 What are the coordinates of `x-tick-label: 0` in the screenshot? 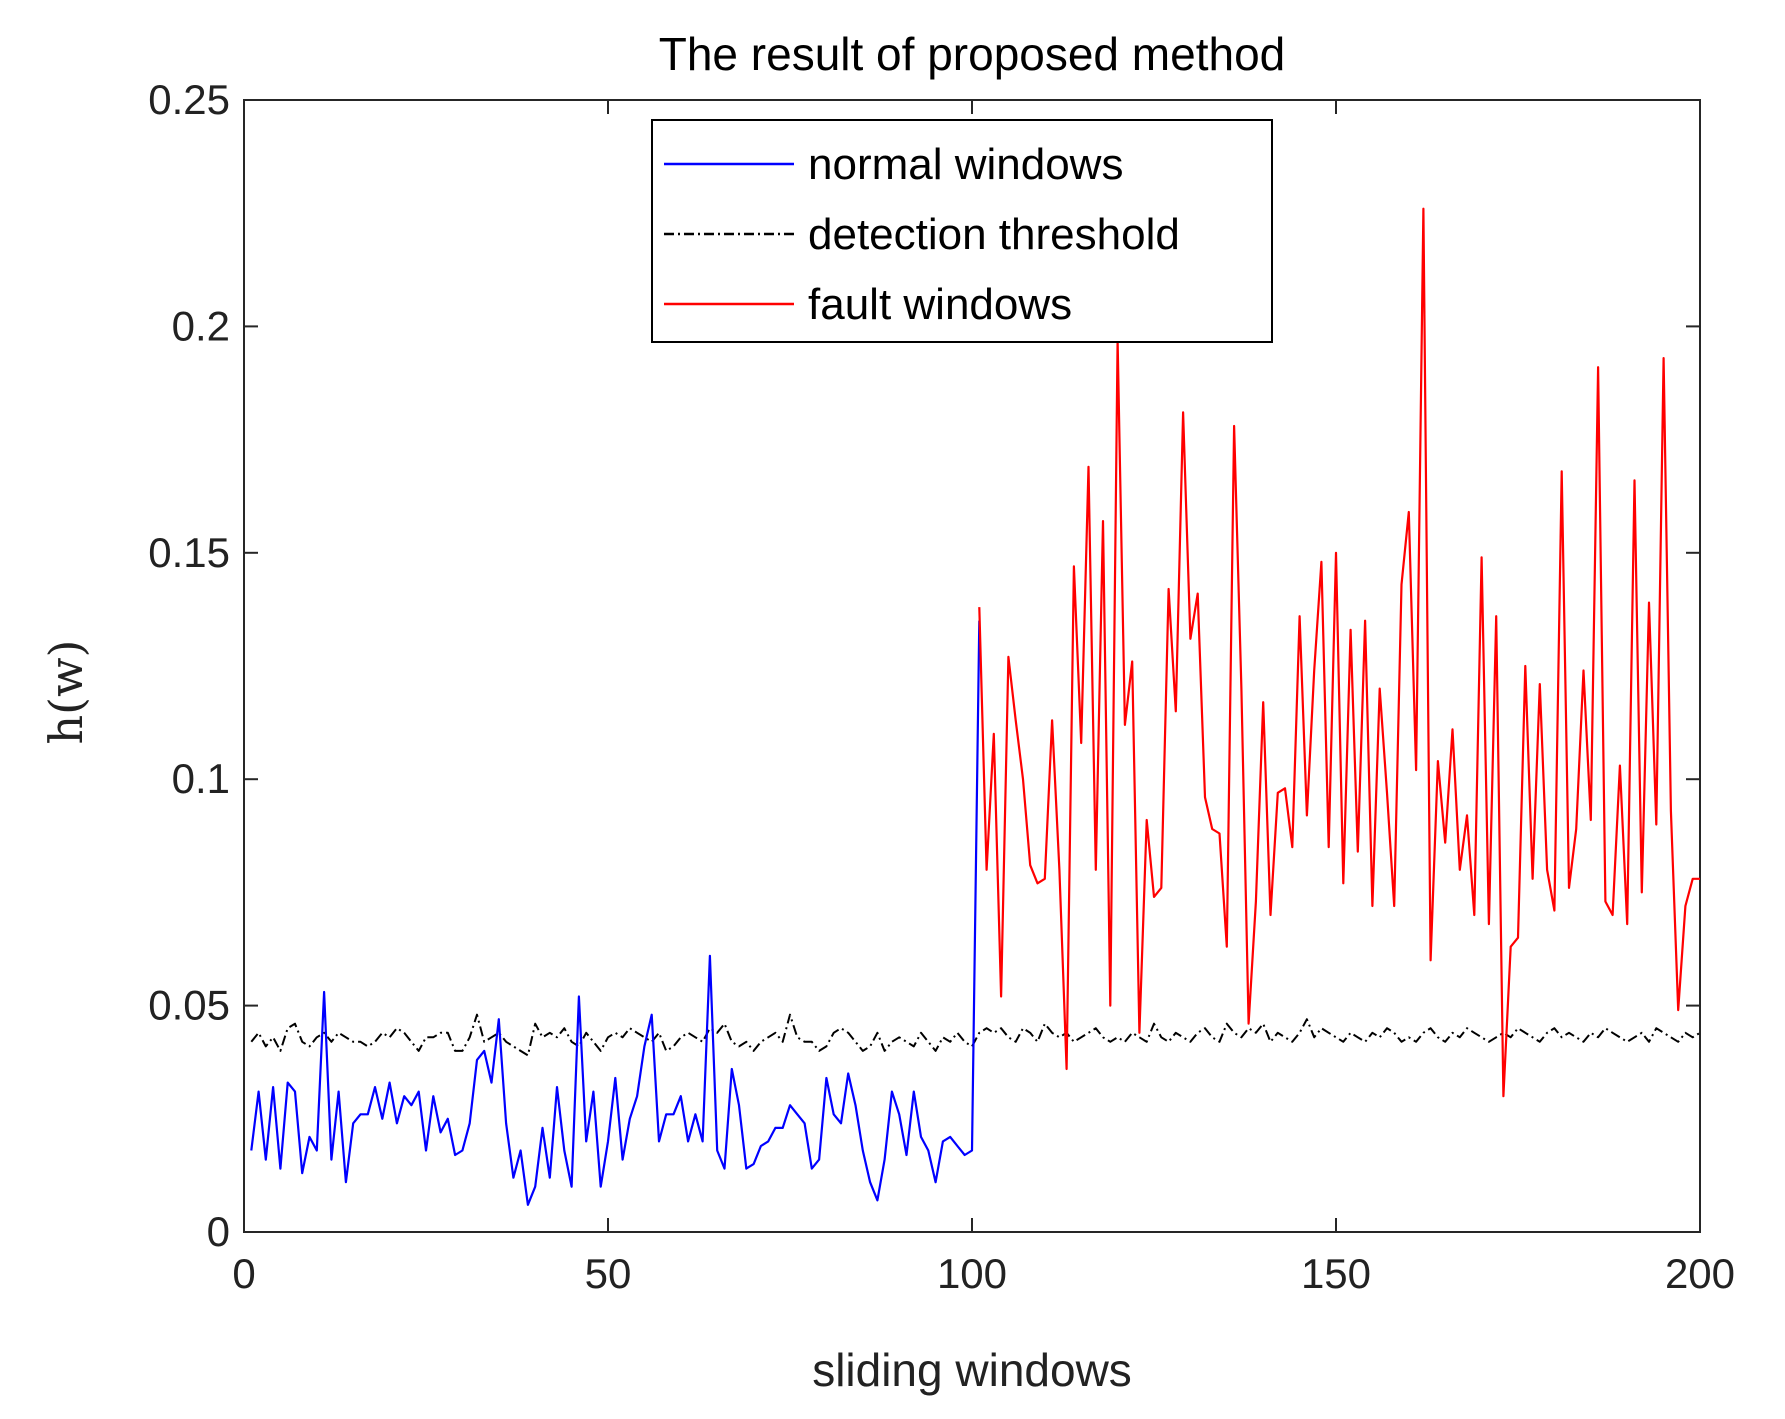 It's located at (243, 1273).